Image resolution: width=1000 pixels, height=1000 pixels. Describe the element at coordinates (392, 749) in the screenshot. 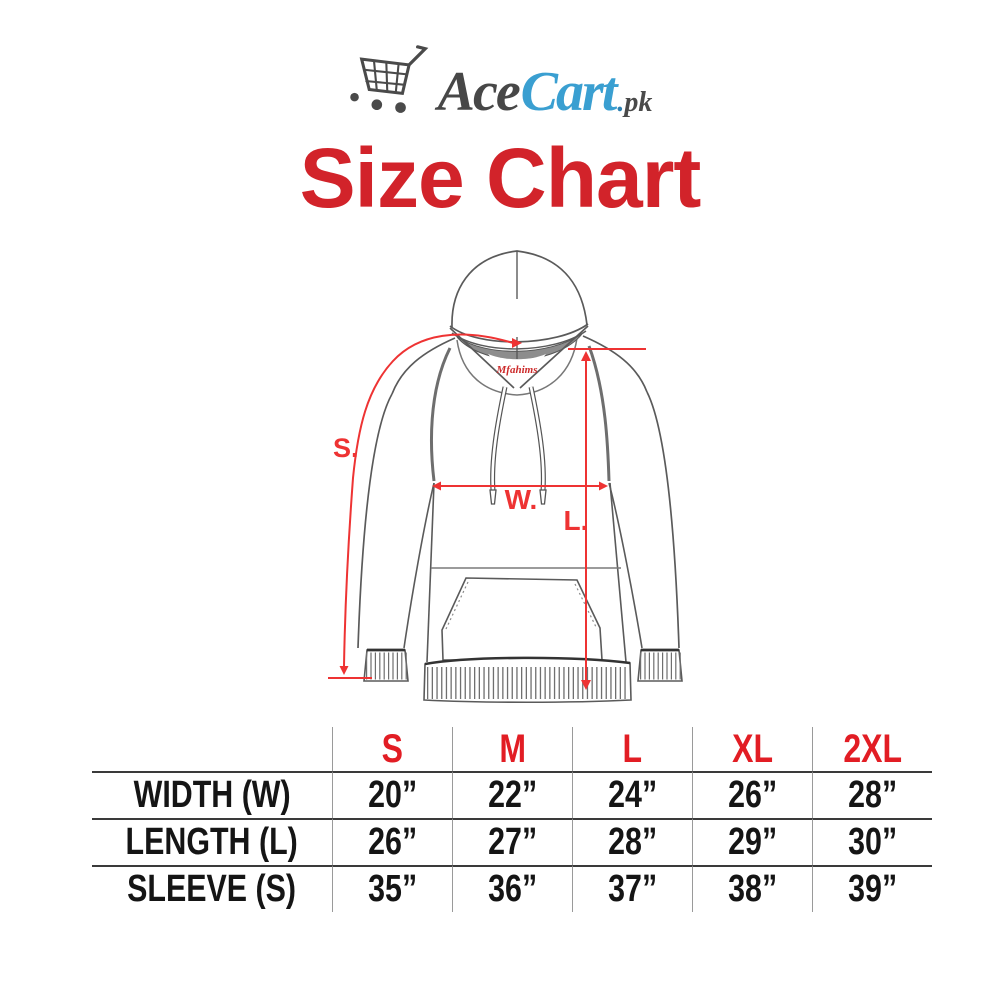

I see `column-header-s: S` at that location.